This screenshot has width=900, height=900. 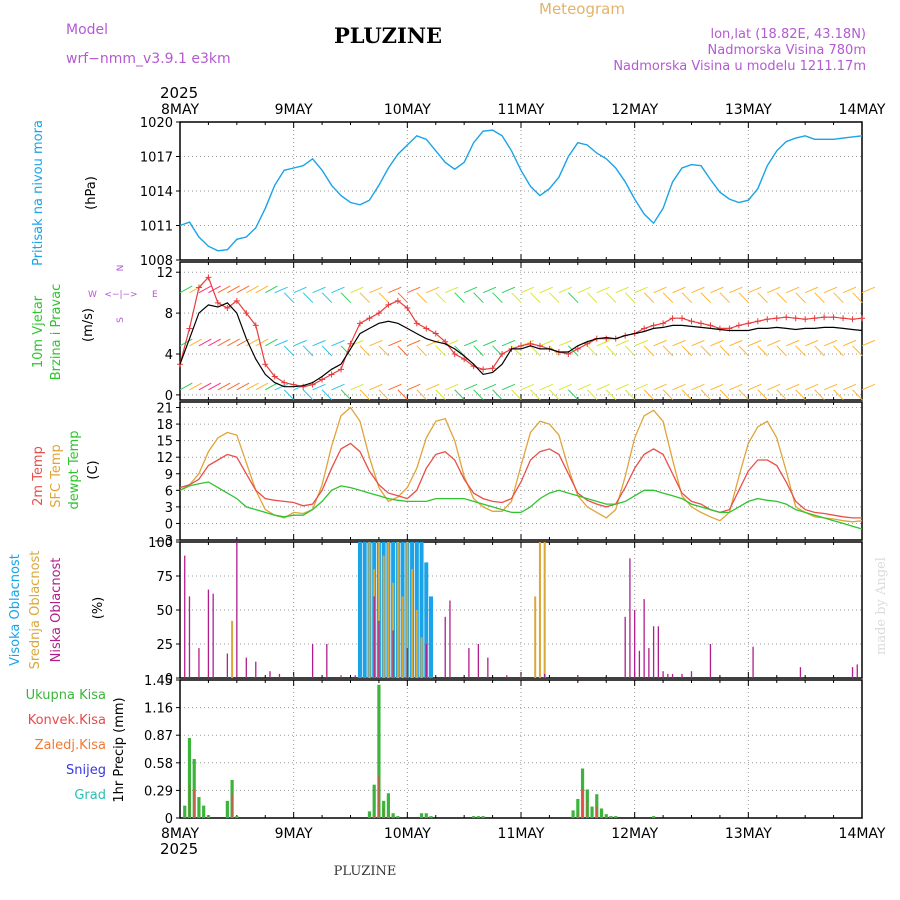 What do you see at coordinates (169, 524) in the screenshot?
I see `temperature-ytick-label: 0` at bounding box center [169, 524].